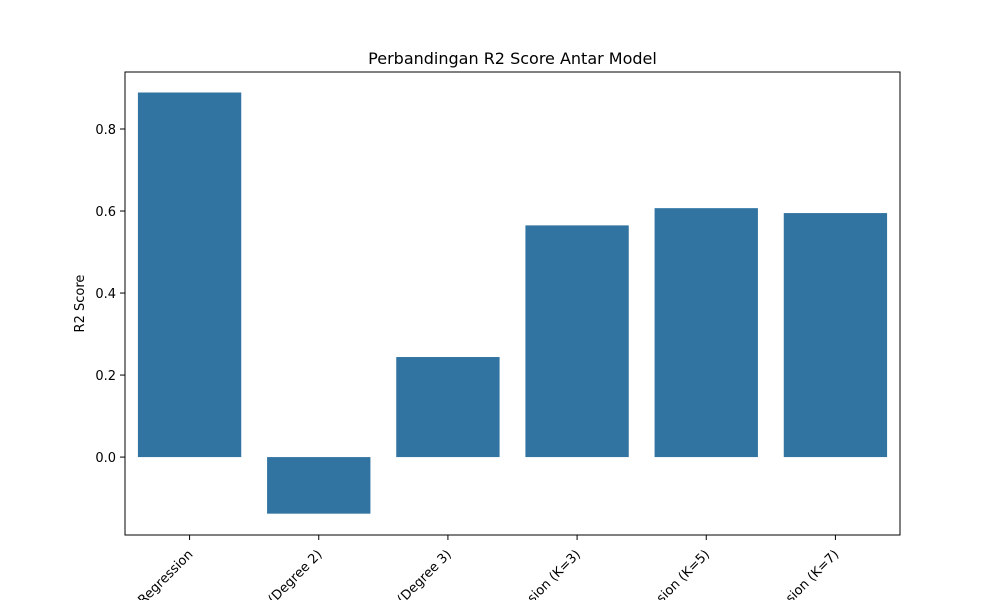  Describe the element at coordinates (105, 458) in the screenshot. I see `y-tick-label-0: 0.0` at that location.